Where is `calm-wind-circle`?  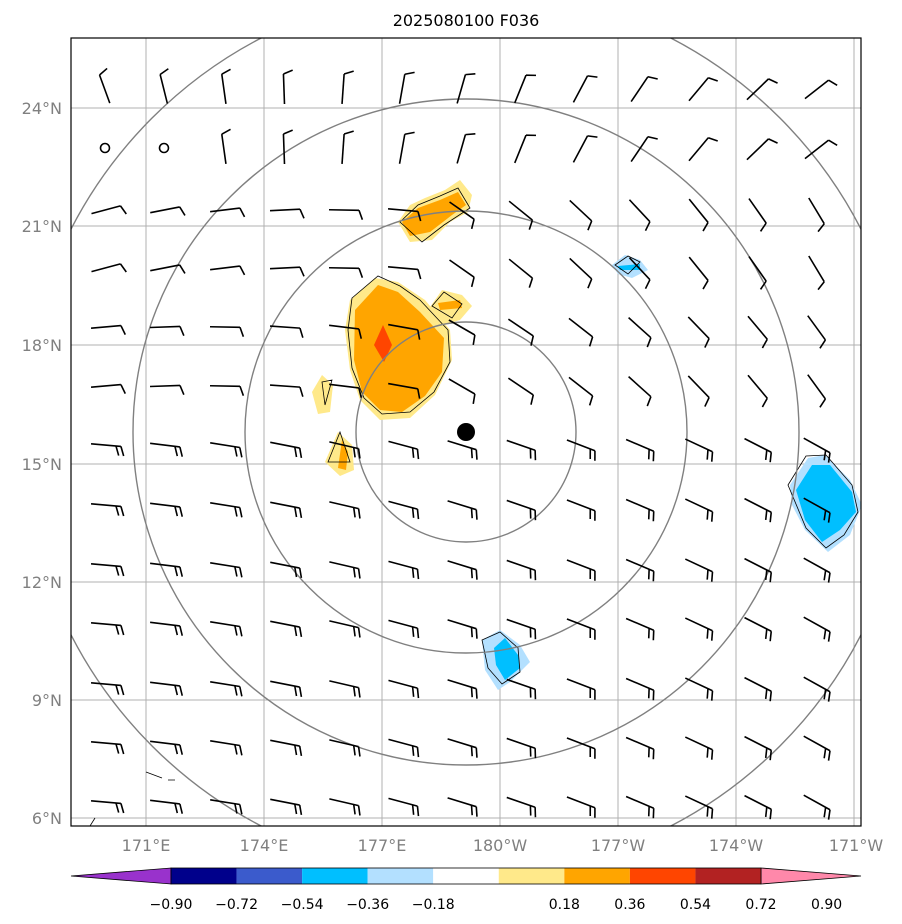 calm-wind-circle is located at coordinates (105, 148).